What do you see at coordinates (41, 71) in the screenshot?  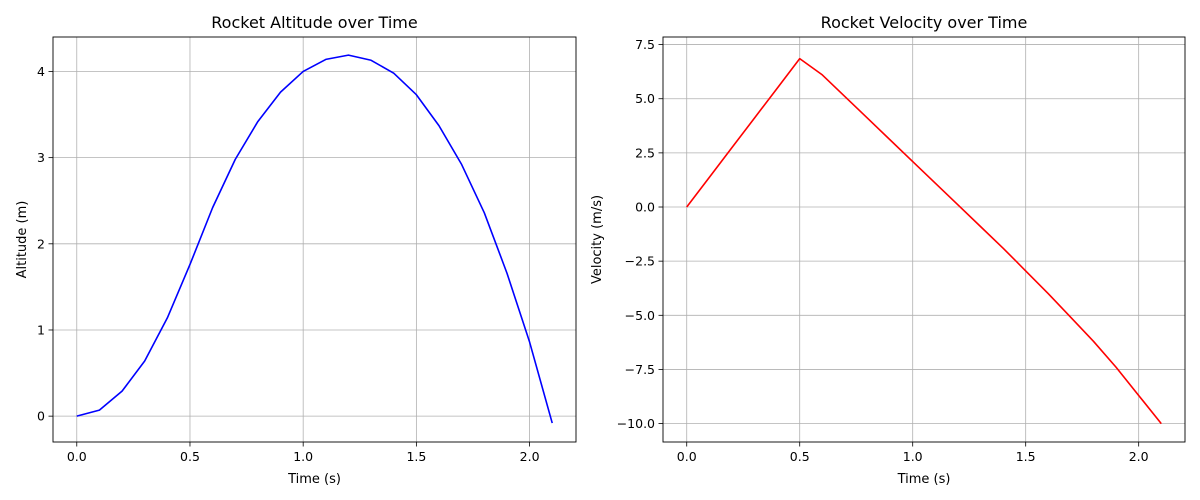 I see `altitude-y-tick-label: 4` at bounding box center [41, 71].